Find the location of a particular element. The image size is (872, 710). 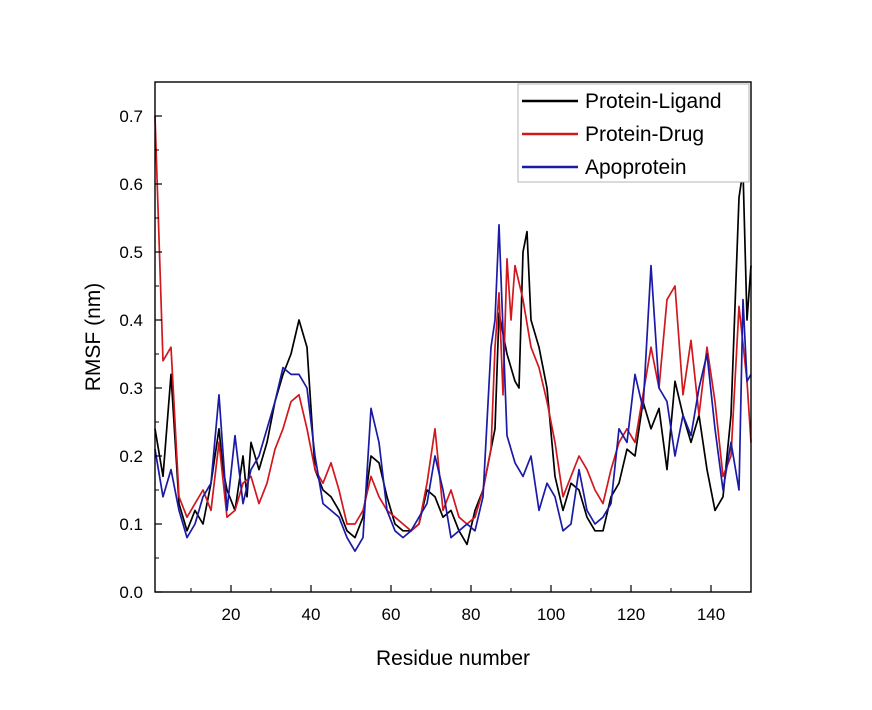

y-axis-title: RMSF (nm) is located at coordinates (93, 337).